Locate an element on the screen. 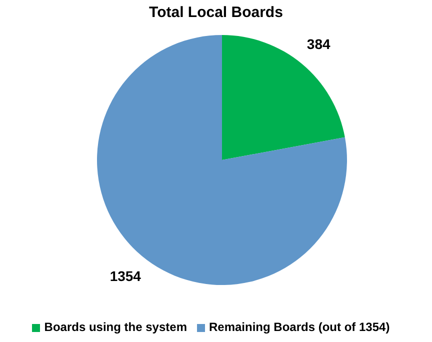  data-label: 1354 is located at coordinates (126, 276).